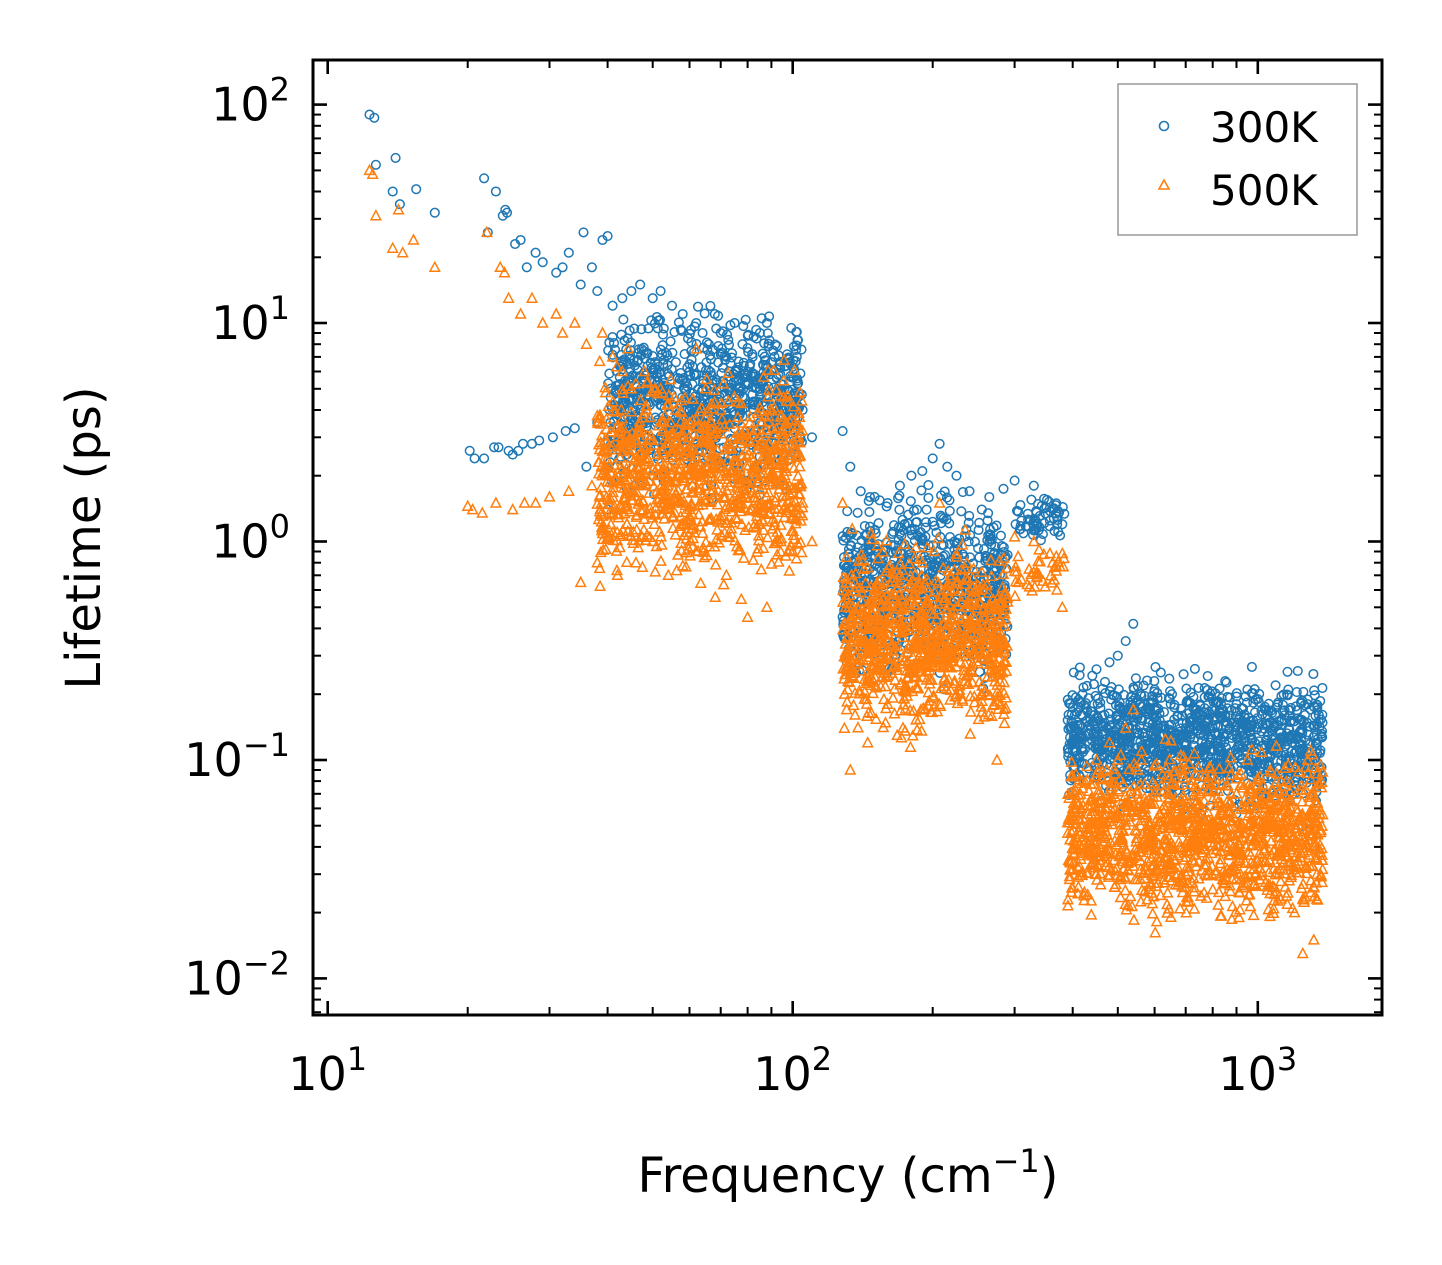 The width and height of the screenshot is (1442, 1265). What do you see at coordinates (791, 327) in the screenshot?
I see `point-300k-c724` at bounding box center [791, 327].